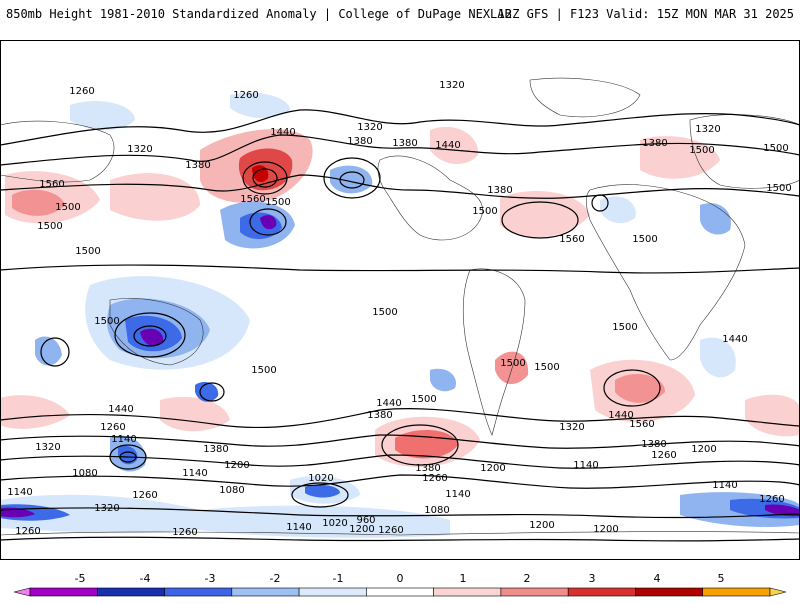  I want to click on colorbar-tick: -2, so click(275, 578).